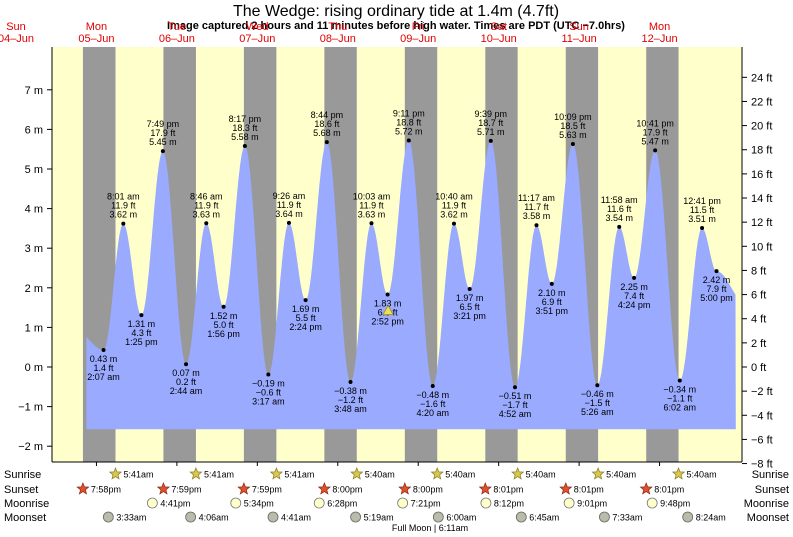 The height and width of the screenshot is (537, 793). Describe the element at coordinates (592, 504) in the screenshot. I see `moonrise-time: 9:01pm` at that location.